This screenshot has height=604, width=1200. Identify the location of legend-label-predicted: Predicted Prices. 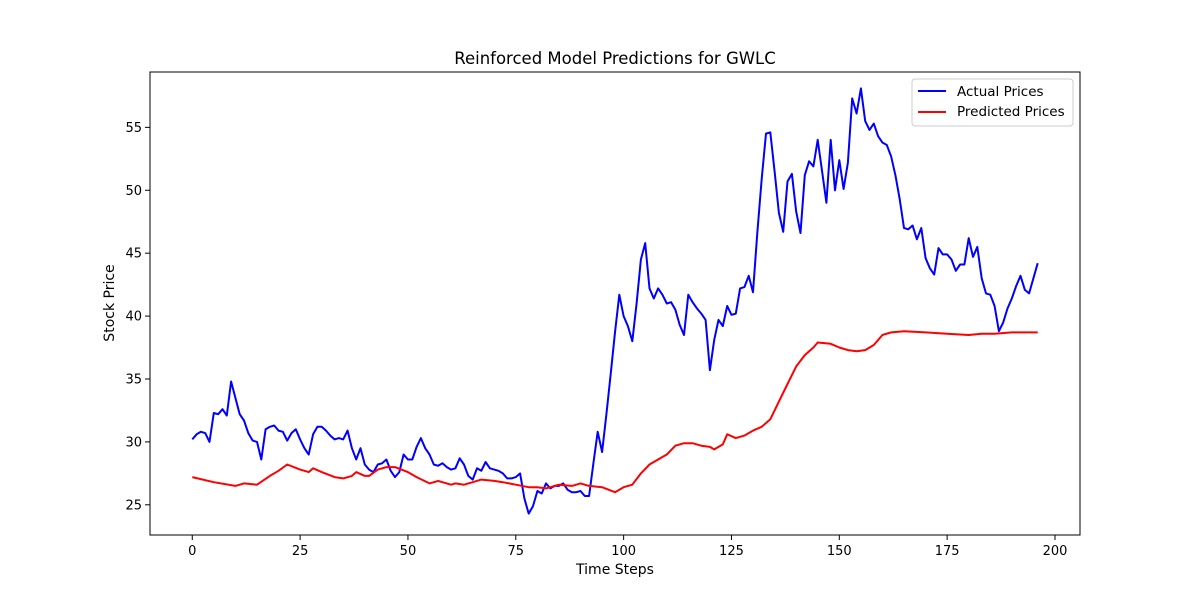
(1011, 112).